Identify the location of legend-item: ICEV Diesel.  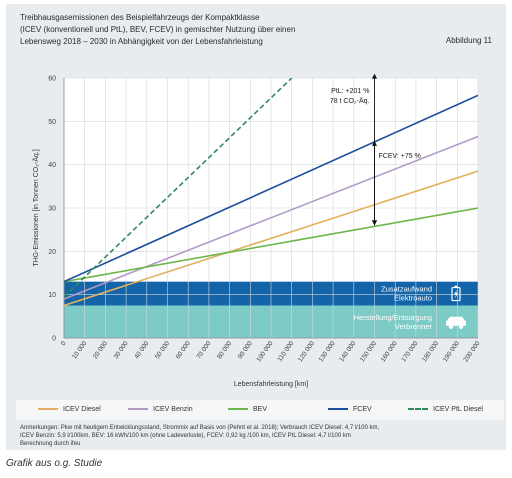
(69, 410).